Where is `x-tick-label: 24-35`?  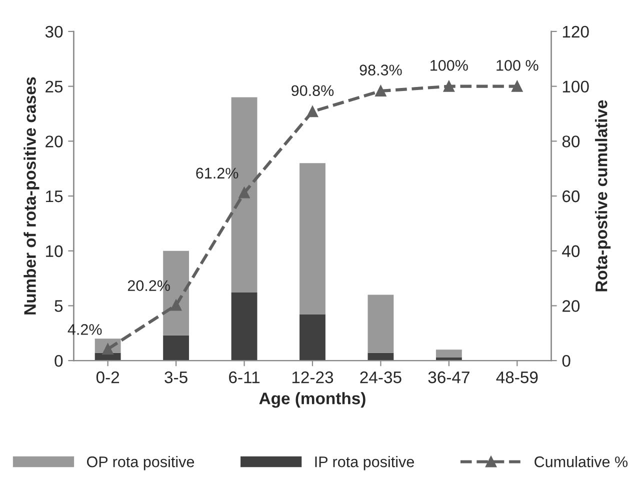 x-tick-label: 24-35 is located at coordinates (381, 377).